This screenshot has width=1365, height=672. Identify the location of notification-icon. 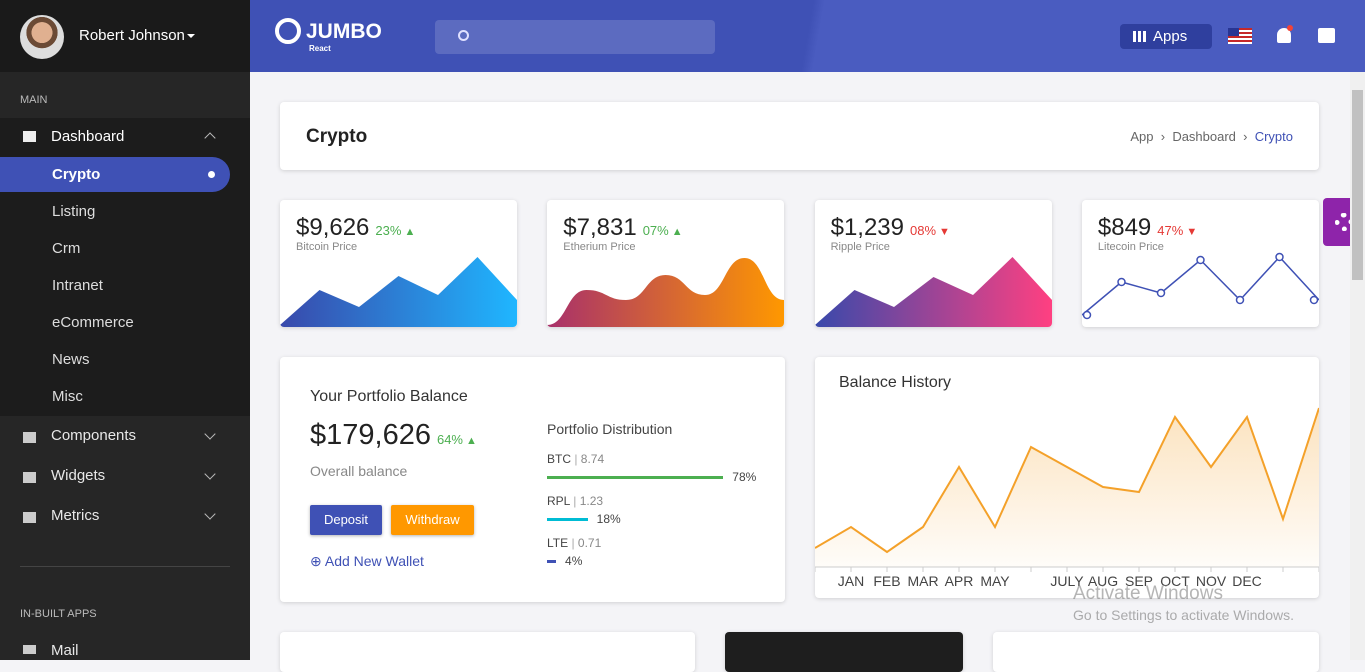
(1285, 34).